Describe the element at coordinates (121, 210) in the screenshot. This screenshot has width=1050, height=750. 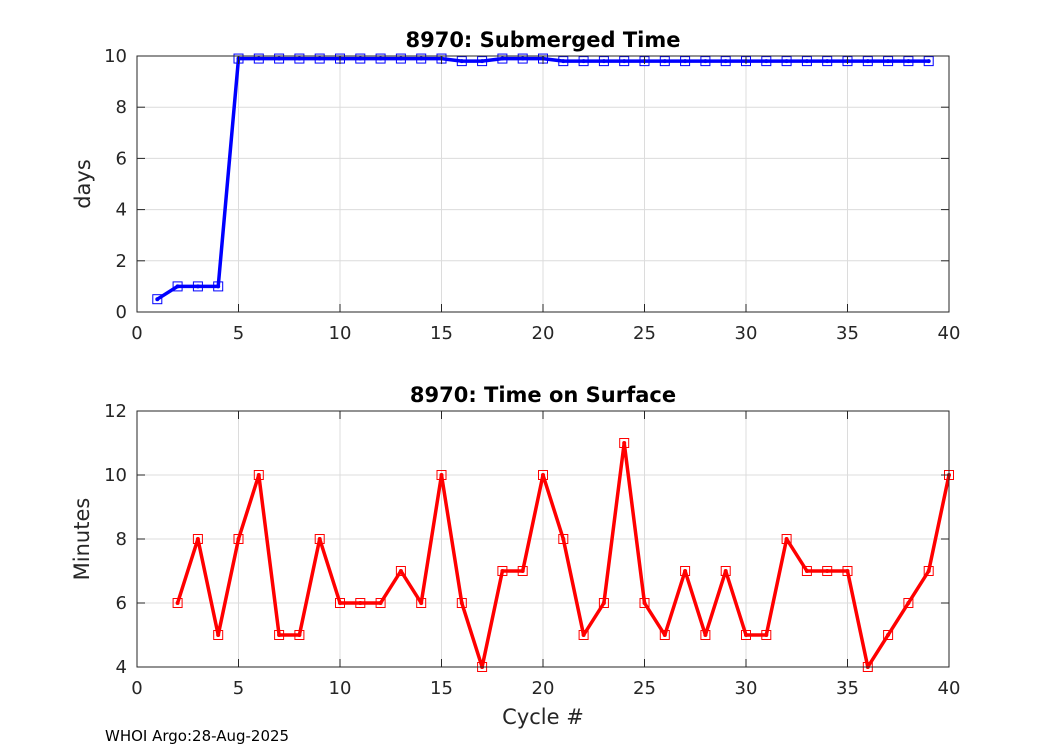
I see `y-tick-label: 4` at that location.